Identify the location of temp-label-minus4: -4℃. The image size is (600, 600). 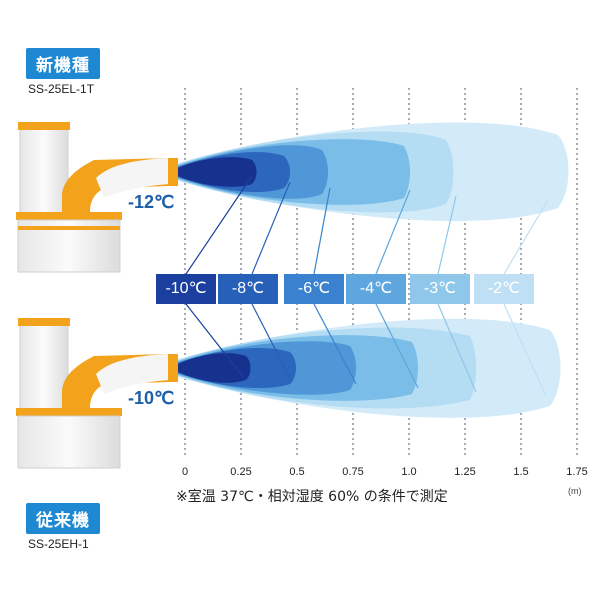
(376, 289).